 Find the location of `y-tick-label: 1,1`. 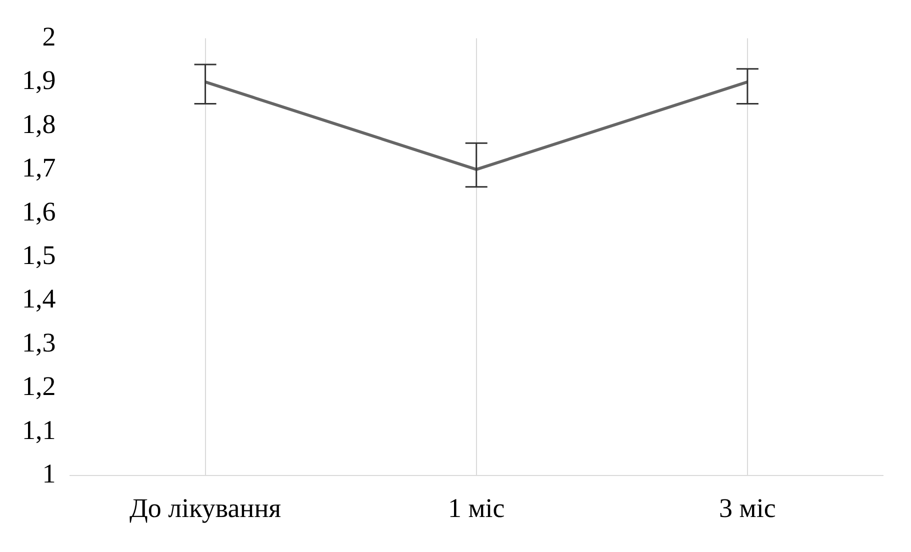

y-tick-label: 1,1 is located at coordinates (39, 429).